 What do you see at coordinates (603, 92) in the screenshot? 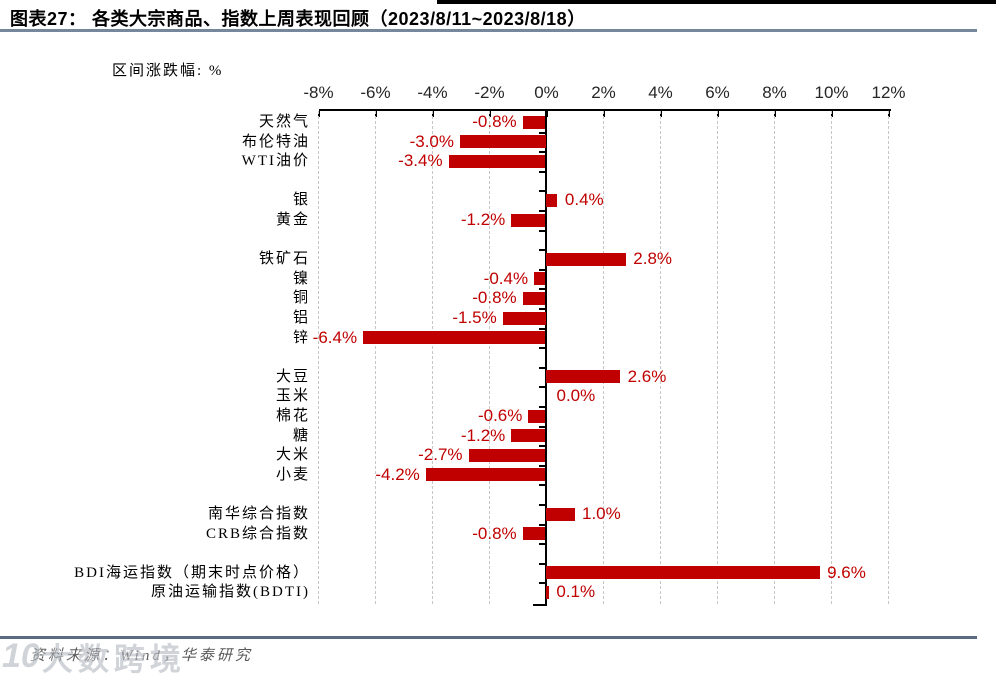
I see `x-tick-label: 2%` at bounding box center [603, 92].